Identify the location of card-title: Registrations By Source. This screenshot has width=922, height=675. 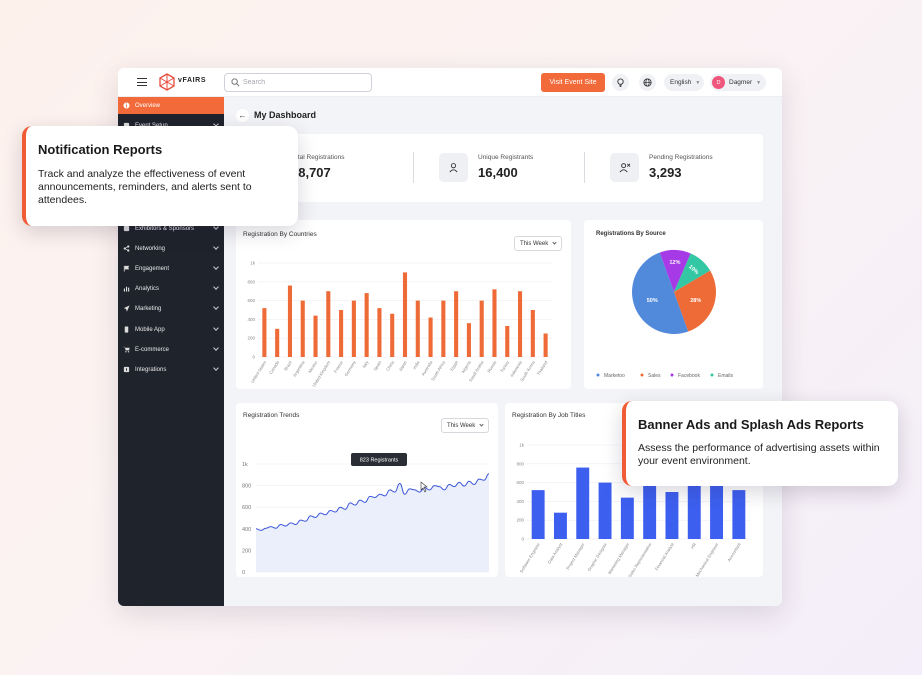
(631, 234).